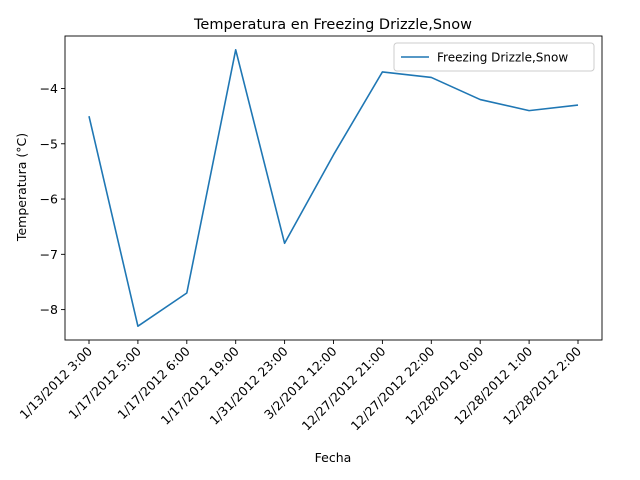 The image size is (640, 480). I want to click on legend: Freezing Drizzle,Snow, so click(494, 57).